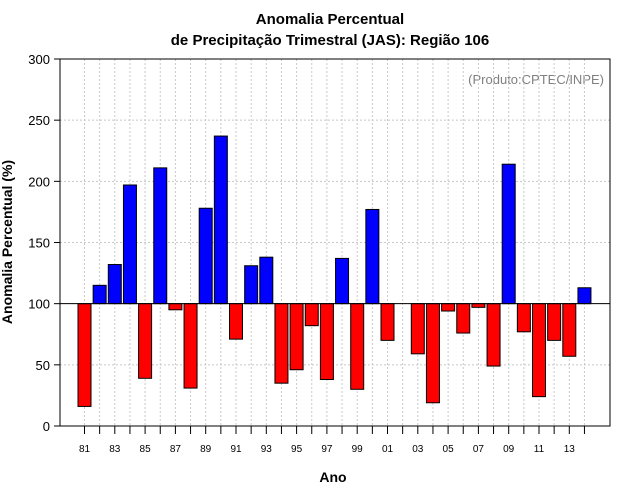 This screenshot has height=500, width=640. What do you see at coordinates (449, 449) in the screenshot?
I see `x-tick-label: 05` at bounding box center [449, 449].